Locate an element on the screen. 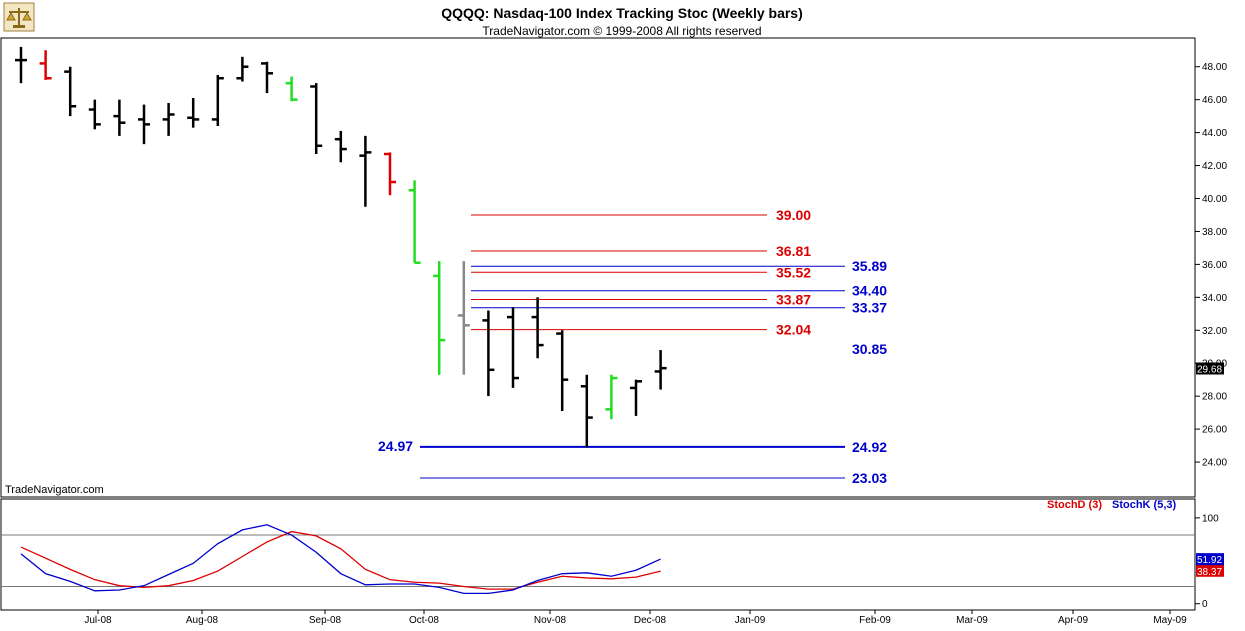 The width and height of the screenshot is (1245, 631). level-label-34-40: 34.40 is located at coordinates (869, 291).